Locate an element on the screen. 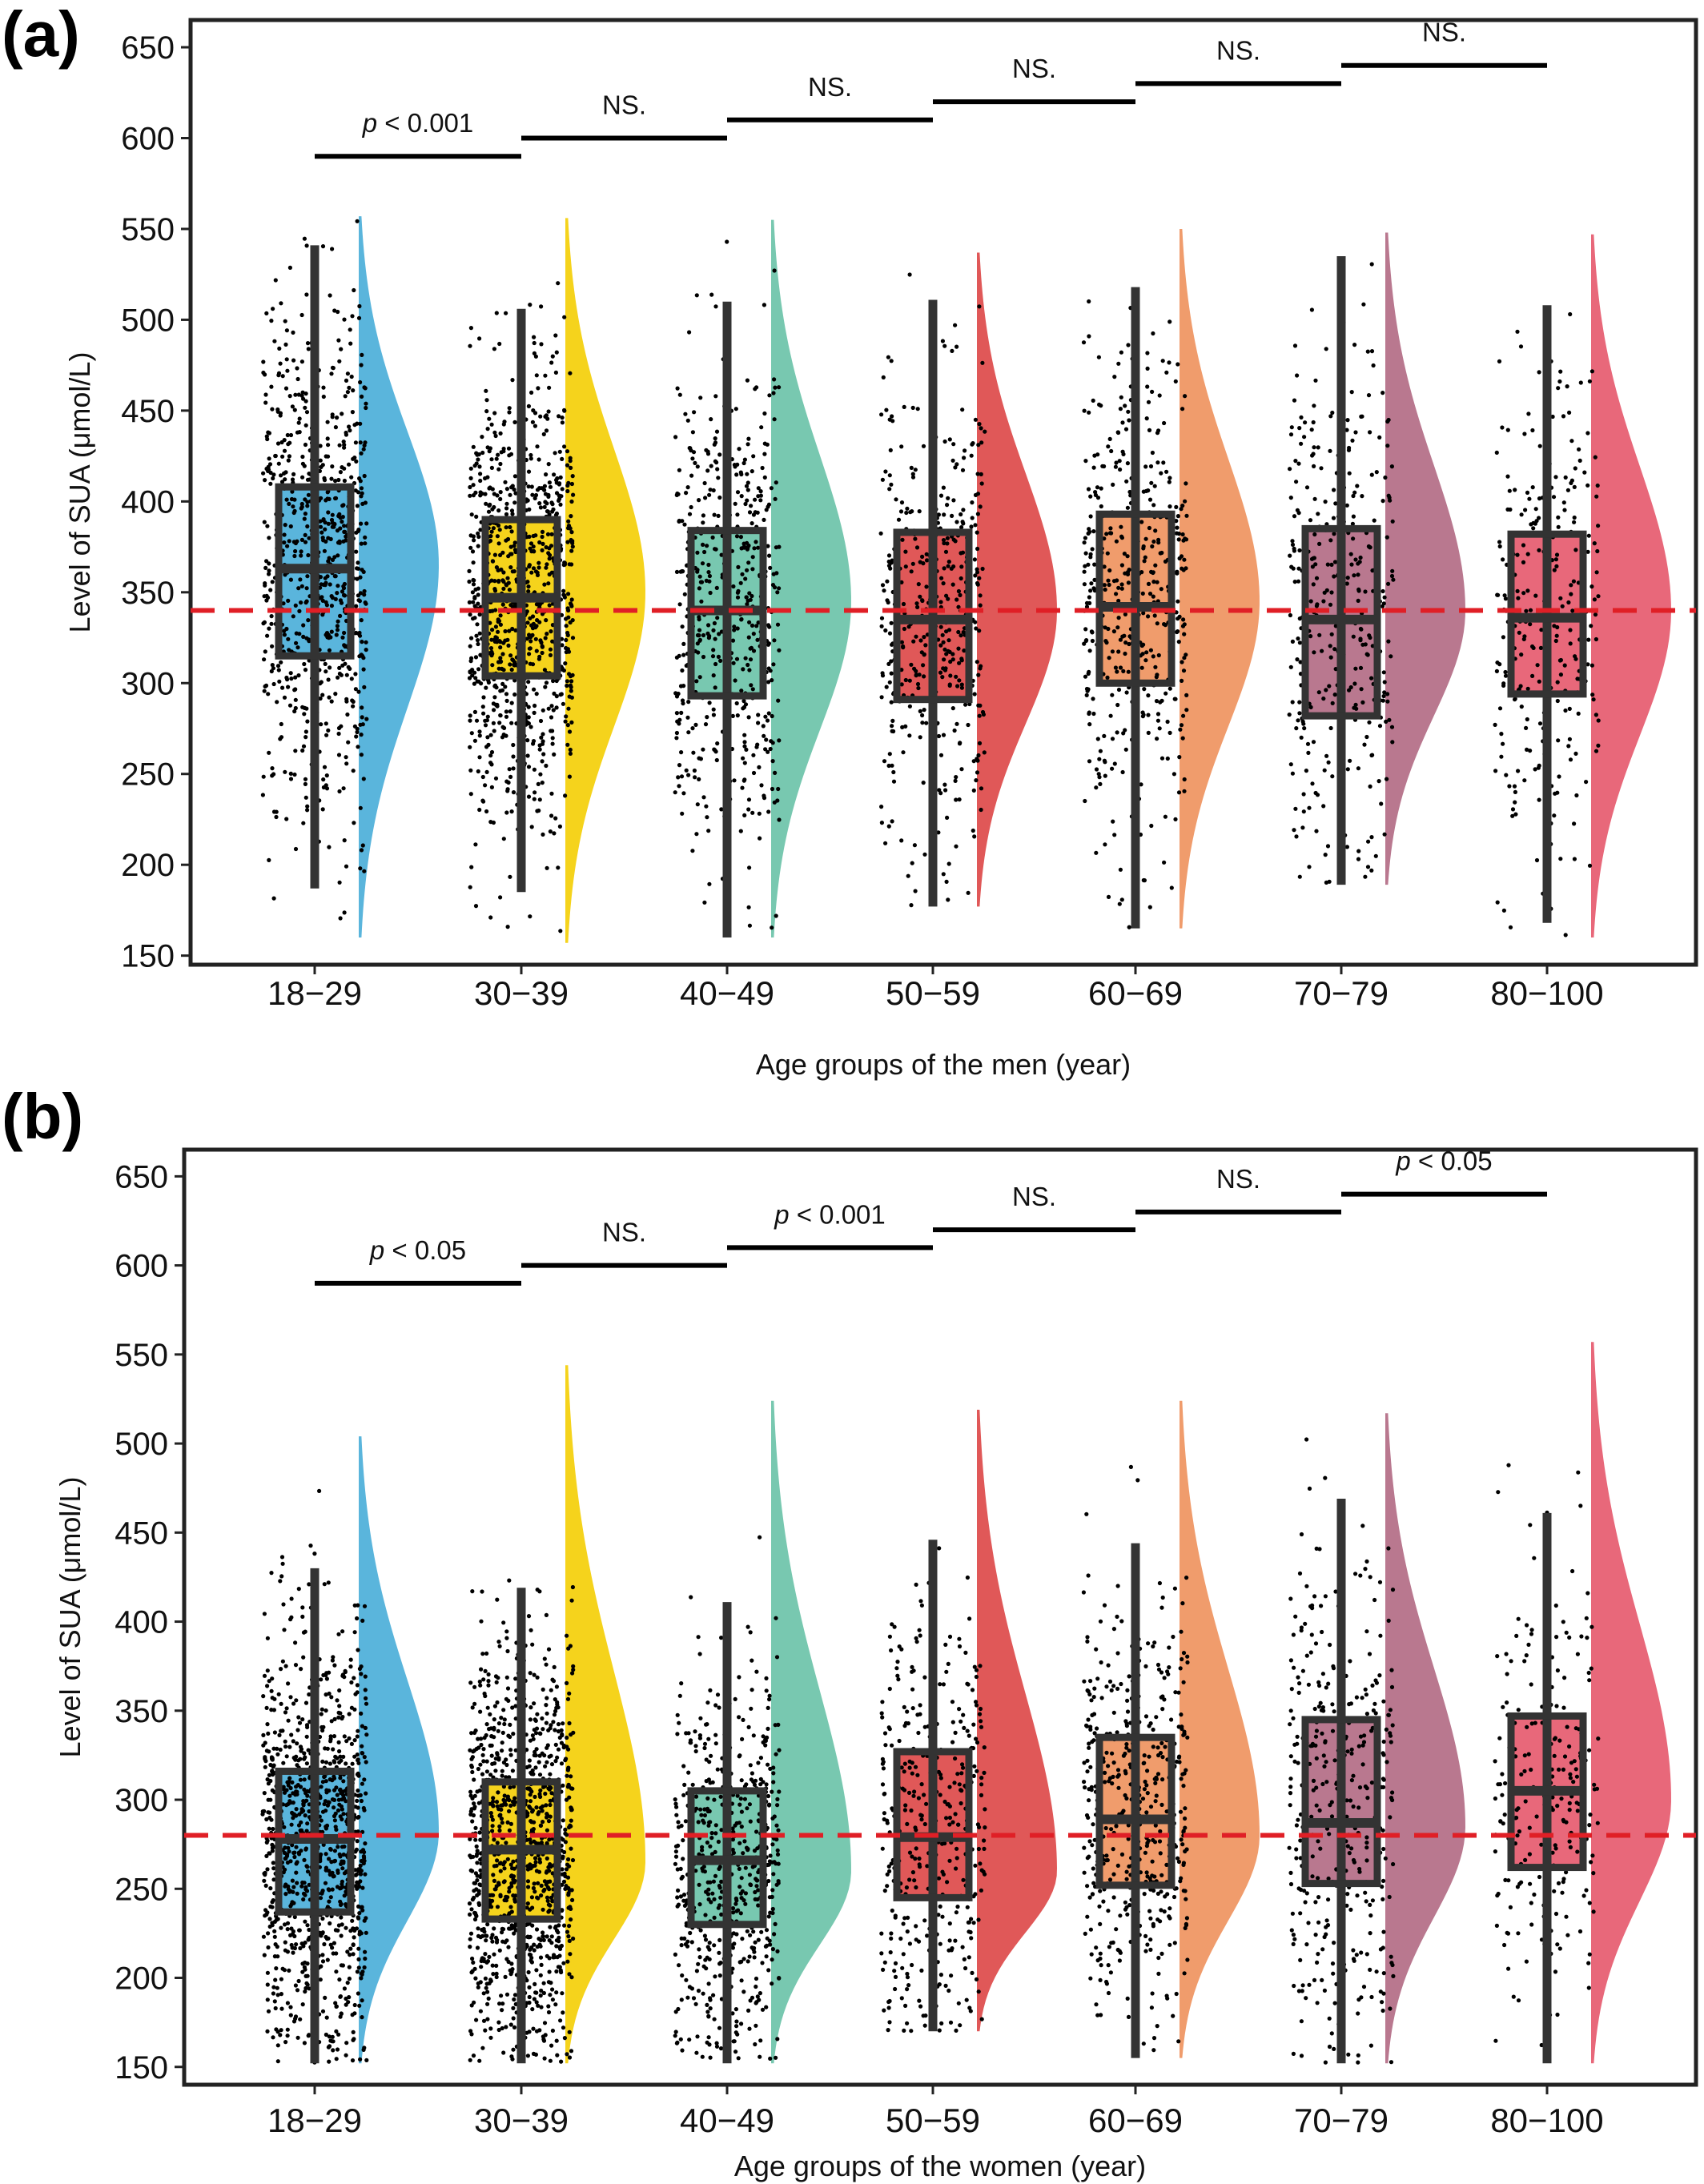 The width and height of the screenshot is (1704, 2184). y-tick-label: 250 is located at coordinates (141, 1889).